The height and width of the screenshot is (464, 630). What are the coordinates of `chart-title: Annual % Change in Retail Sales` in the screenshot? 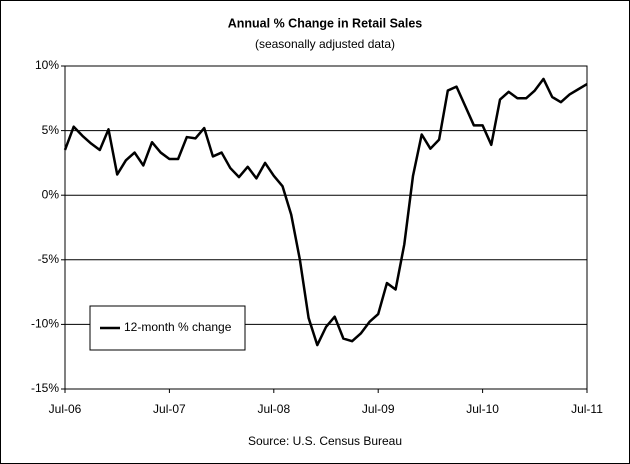 It's located at (325, 23).